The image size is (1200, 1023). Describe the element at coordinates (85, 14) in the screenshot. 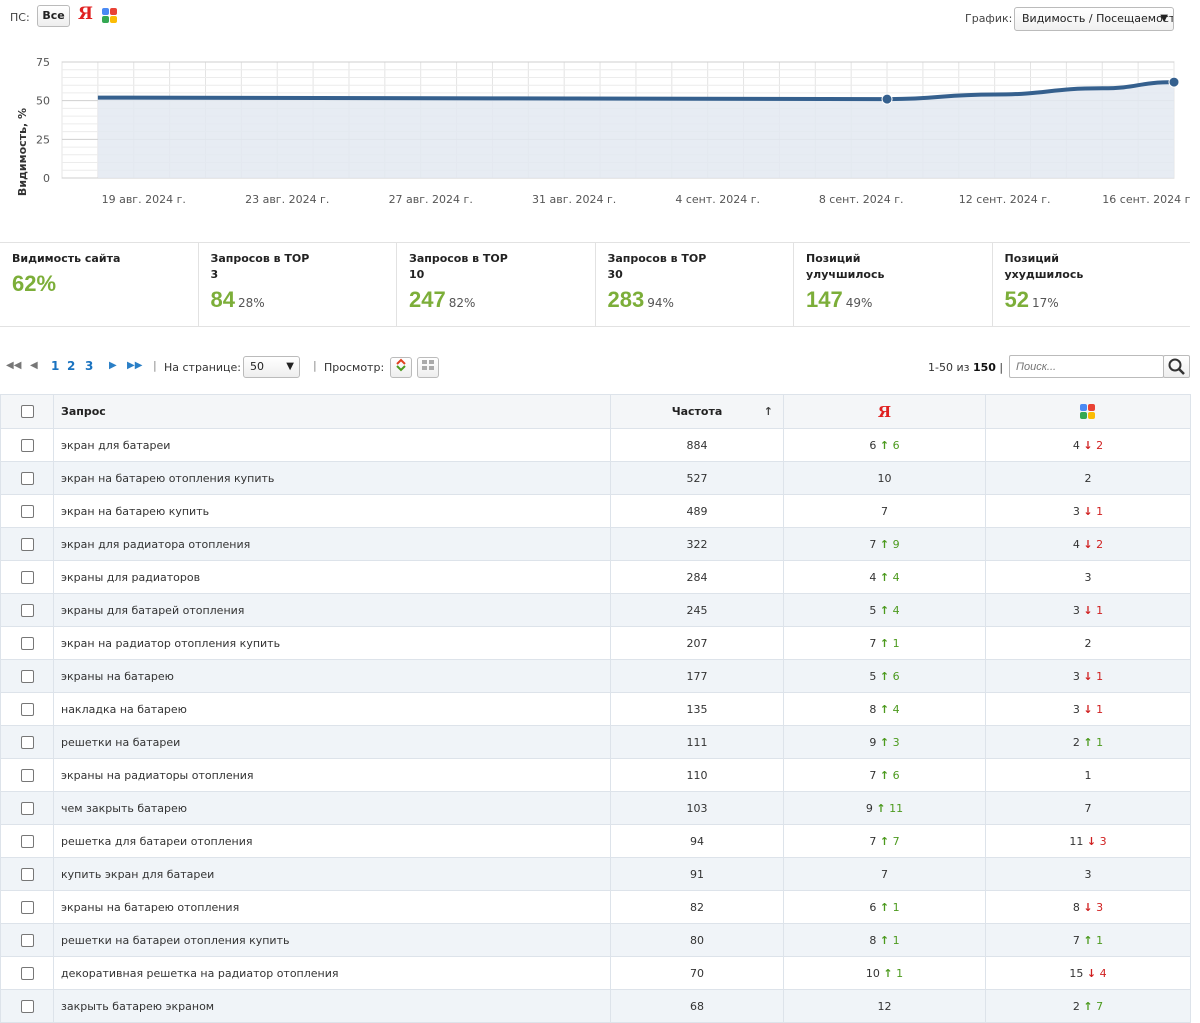

I see `yandex-icon: Я` at that location.